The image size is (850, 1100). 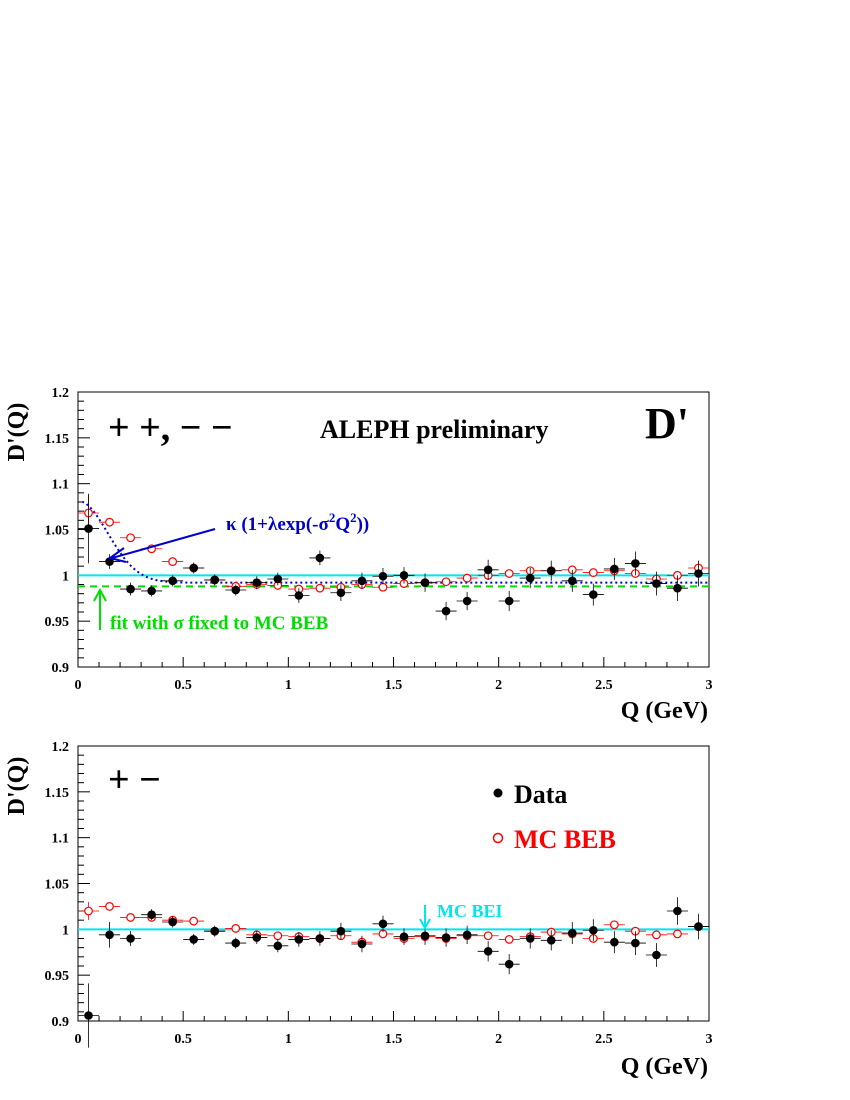 I want to click on formula-part-3: Q, so click(x=342, y=524).